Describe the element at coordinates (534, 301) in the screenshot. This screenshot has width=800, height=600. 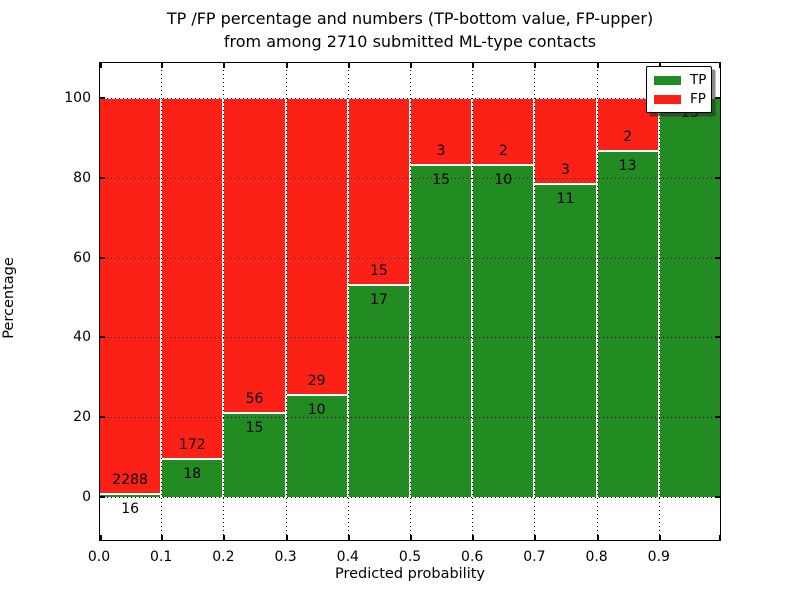
I see `gridline-x-0.7` at that location.